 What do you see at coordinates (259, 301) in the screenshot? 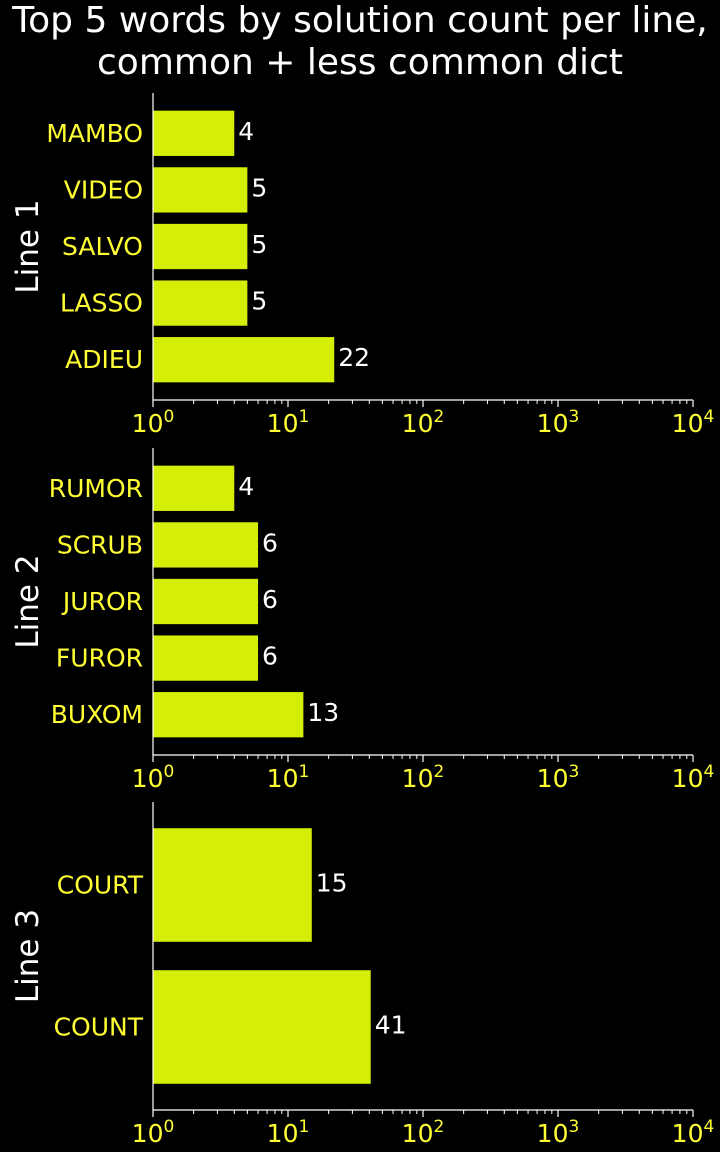
I see `value-label-lasso: 5` at bounding box center [259, 301].